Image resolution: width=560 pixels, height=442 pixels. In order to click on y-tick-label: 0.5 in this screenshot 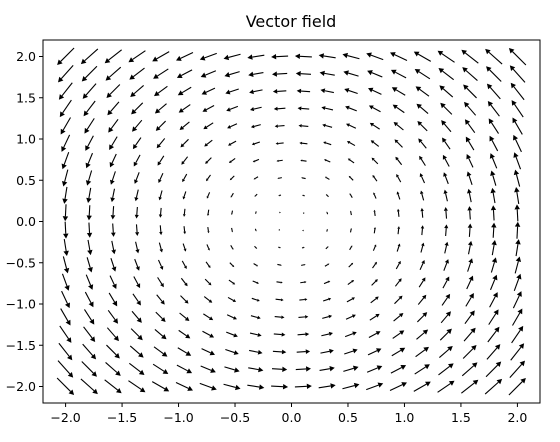, I will do `click(26, 180)`.